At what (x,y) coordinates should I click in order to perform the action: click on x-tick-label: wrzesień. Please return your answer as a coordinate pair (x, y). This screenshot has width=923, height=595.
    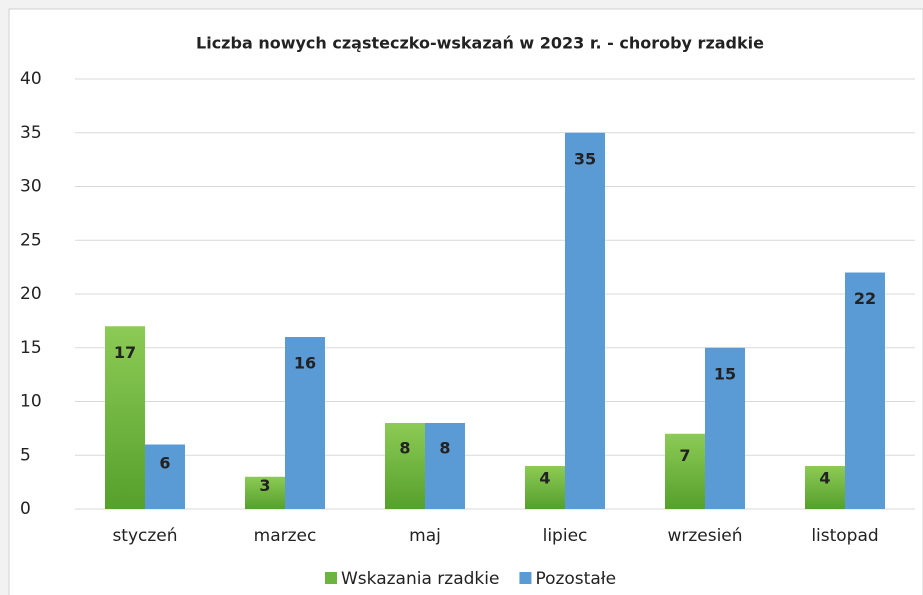
    Looking at the image, I should click on (704, 536).